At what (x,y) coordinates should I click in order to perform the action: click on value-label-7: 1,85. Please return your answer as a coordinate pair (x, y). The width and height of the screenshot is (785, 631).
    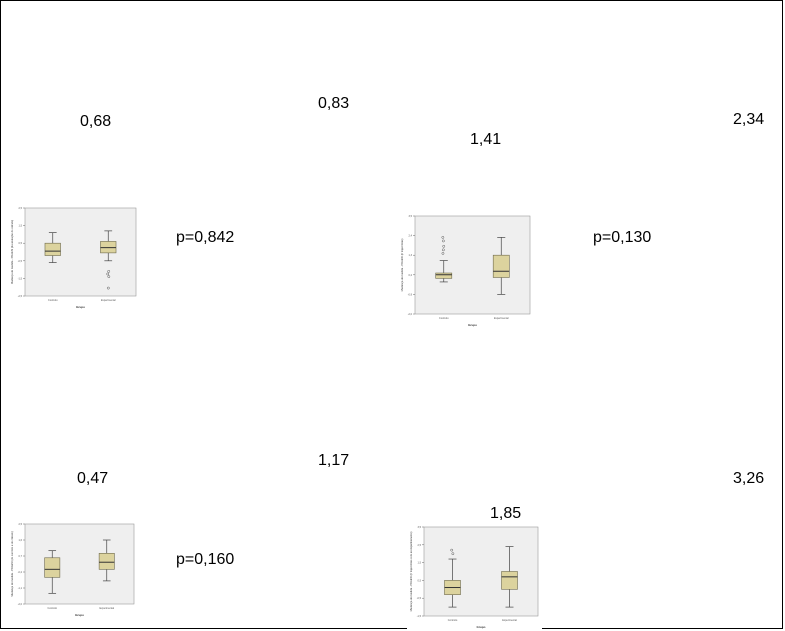
    Looking at the image, I should click on (505, 514).